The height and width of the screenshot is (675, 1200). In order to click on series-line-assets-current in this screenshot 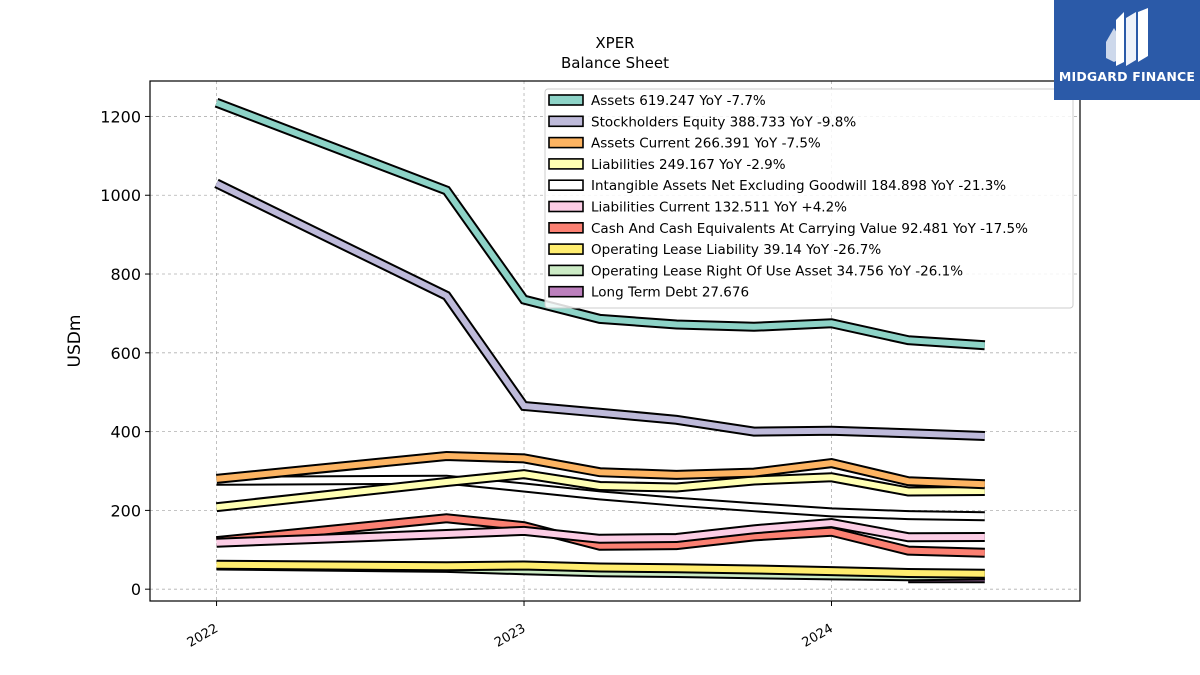, I will do `click(600, 470)`.